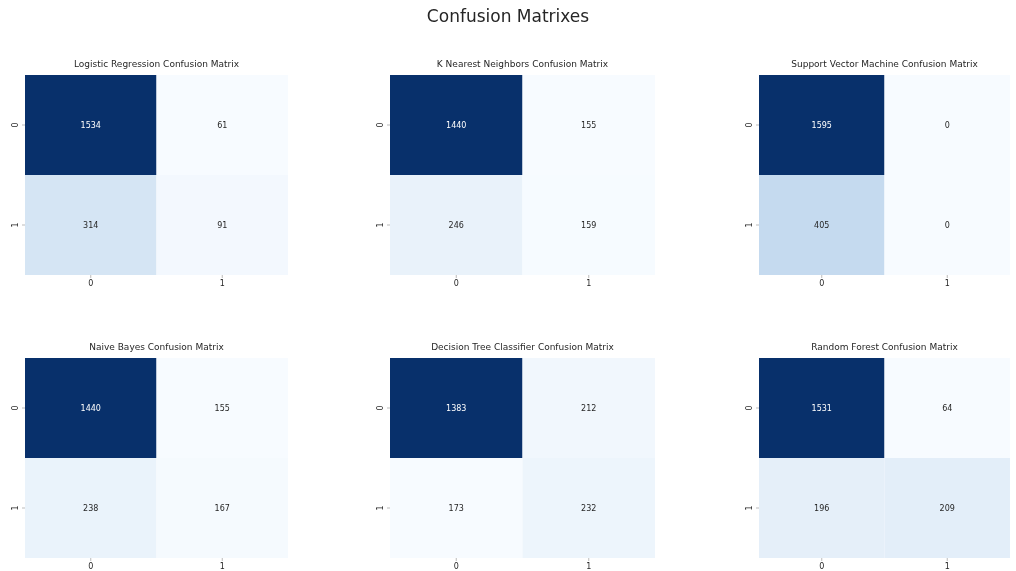 The image size is (1016, 571). What do you see at coordinates (522, 347) in the screenshot?
I see `chart-title: Decision Tree Classifier Confusion Matrix` at bounding box center [522, 347].